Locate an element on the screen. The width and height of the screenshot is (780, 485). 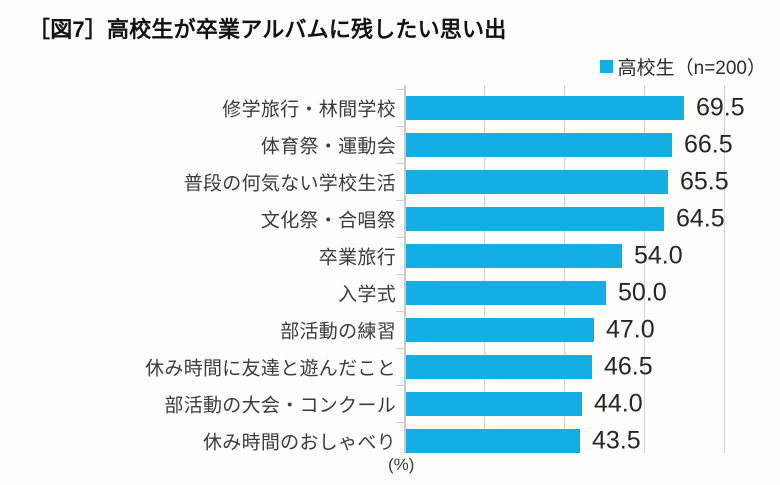
chart-row: 卒業旅行 54.0 is located at coordinates (390, 255).